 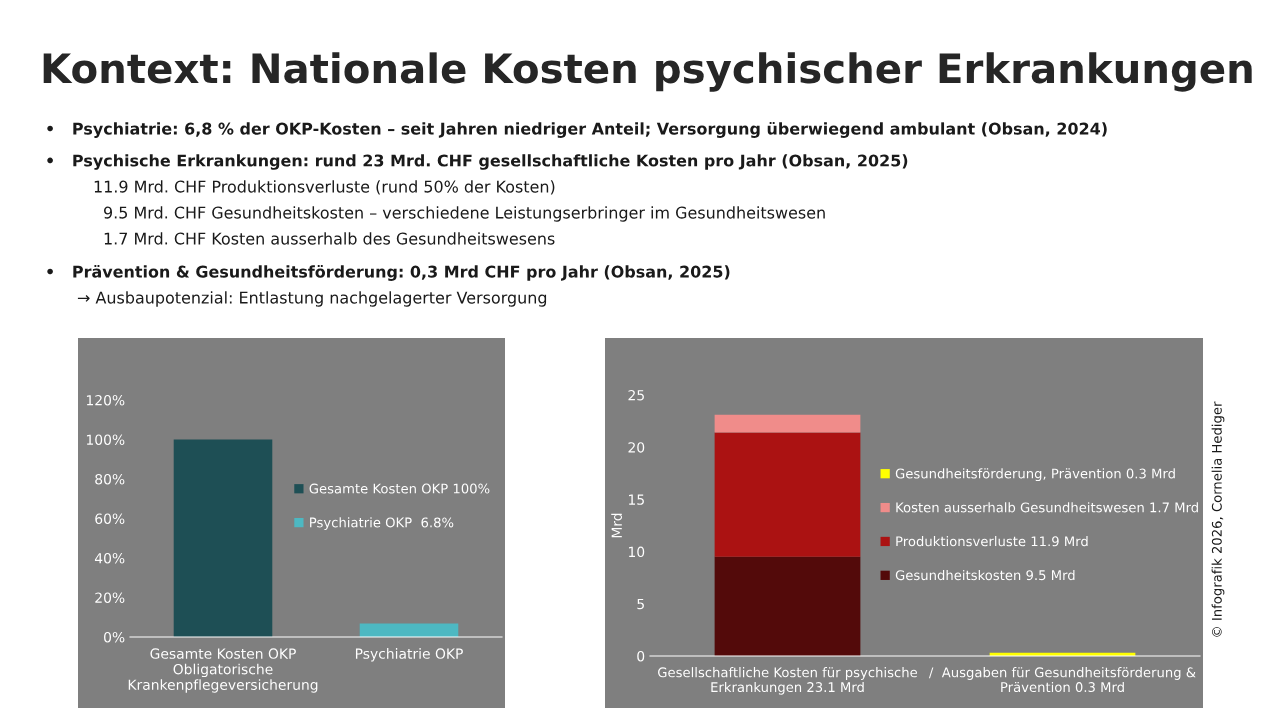 I want to click on y-tick-label: 120%, so click(x=105, y=400).